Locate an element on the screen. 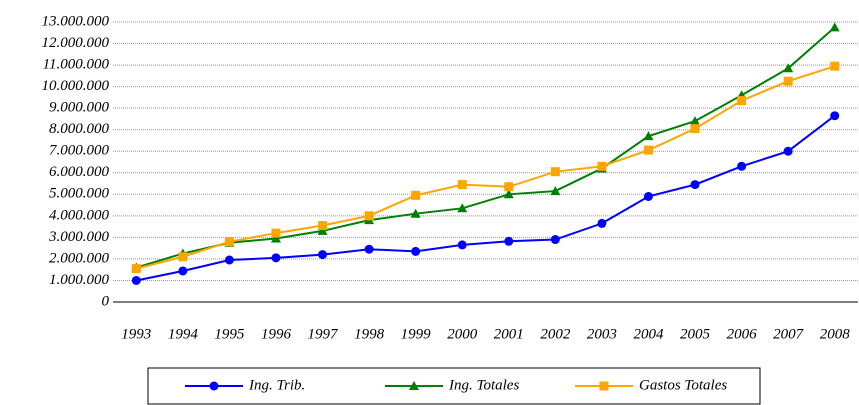  x-tick-label: 2000 is located at coordinates (462, 334).